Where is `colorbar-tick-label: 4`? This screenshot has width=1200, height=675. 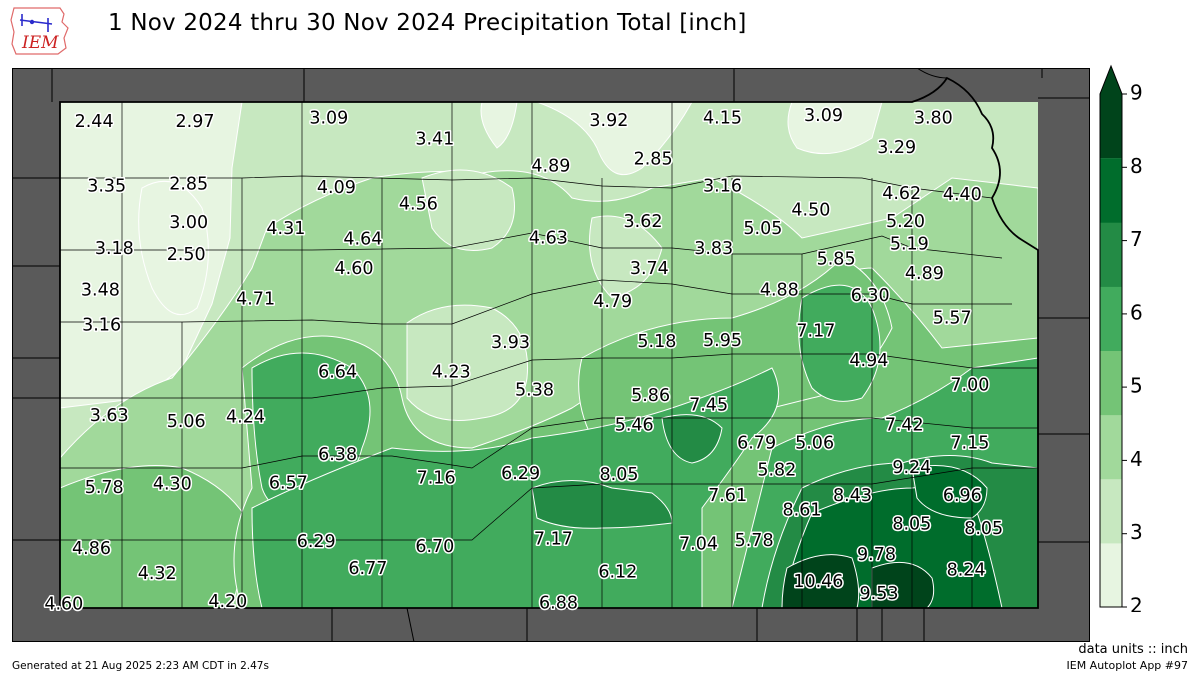
colorbar-tick-label: 4 is located at coordinates (1136, 459).